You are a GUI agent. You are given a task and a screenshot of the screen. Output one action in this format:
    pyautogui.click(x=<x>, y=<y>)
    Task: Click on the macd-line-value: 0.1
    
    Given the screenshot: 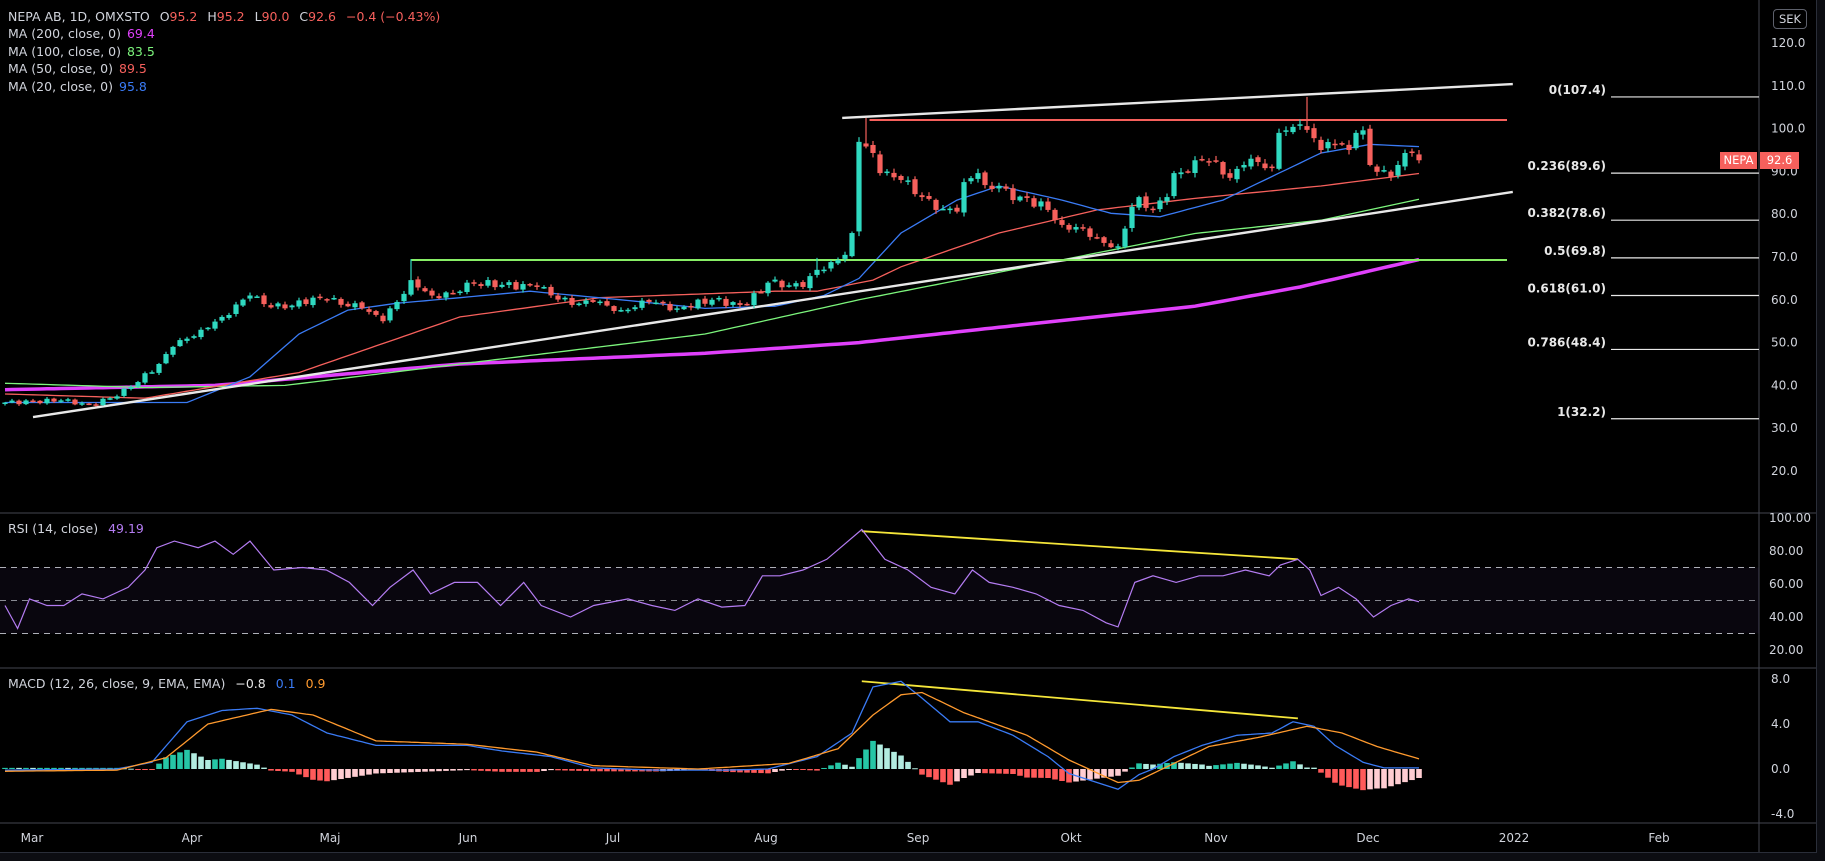 What is the action you would take?
    pyautogui.click(x=285, y=683)
    